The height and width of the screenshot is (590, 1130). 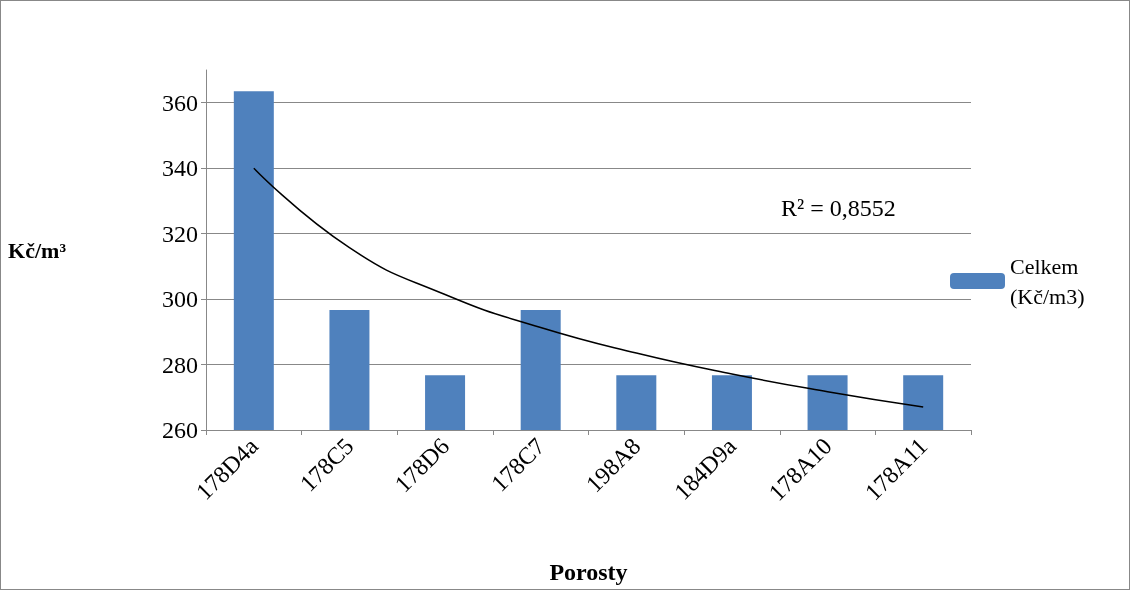 What do you see at coordinates (838, 208) in the screenshot?
I see `annotation: R² = 0,8552` at bounding box center [838, 208].